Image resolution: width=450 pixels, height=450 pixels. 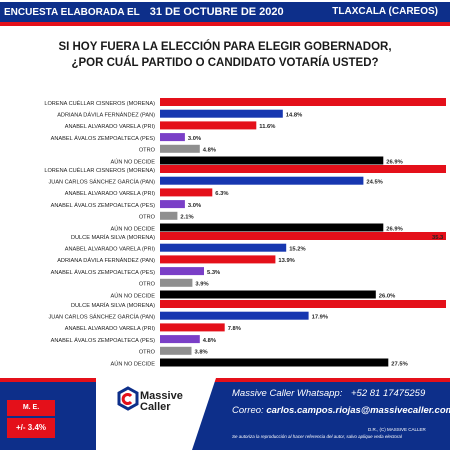 I want to click on logo-text: Massive Caller, so click(x=161, y=402).